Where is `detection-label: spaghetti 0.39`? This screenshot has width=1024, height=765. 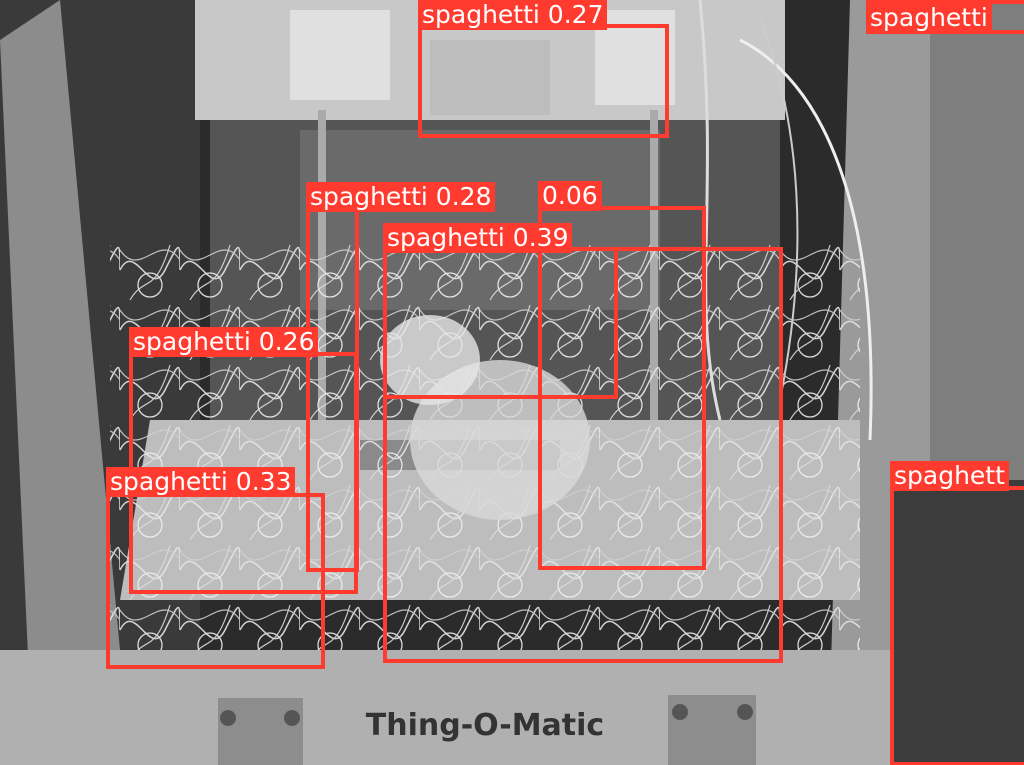 detection-label: spaghetti 0.39 is located at coordinates (478, 238).